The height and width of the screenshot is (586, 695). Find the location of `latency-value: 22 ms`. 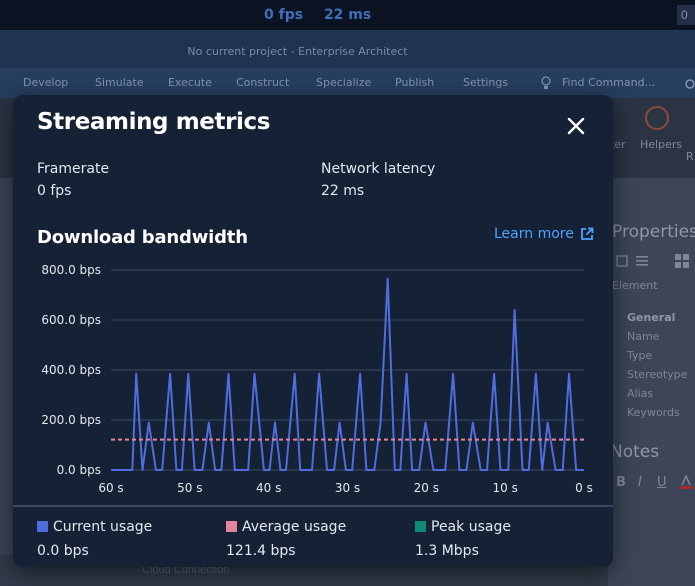

latency-value: 22 ms is located at coordinates (343, 191).